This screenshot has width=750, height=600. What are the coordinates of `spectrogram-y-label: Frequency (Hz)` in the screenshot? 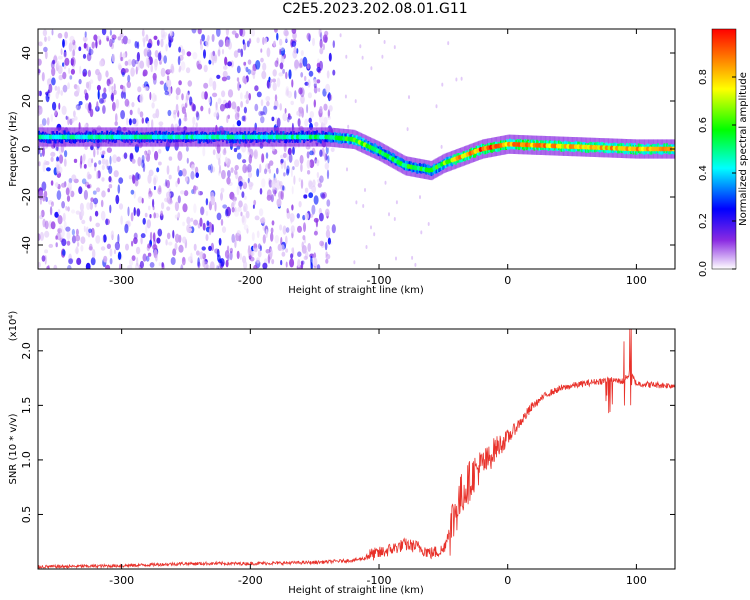 It's located at (13, 149).